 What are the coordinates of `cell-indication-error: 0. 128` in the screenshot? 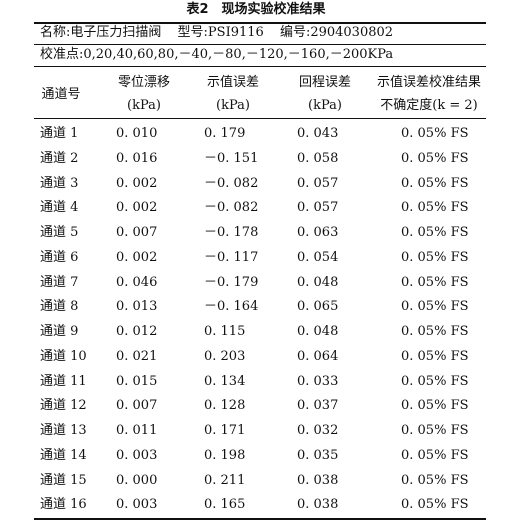 It's located at (225, 406).